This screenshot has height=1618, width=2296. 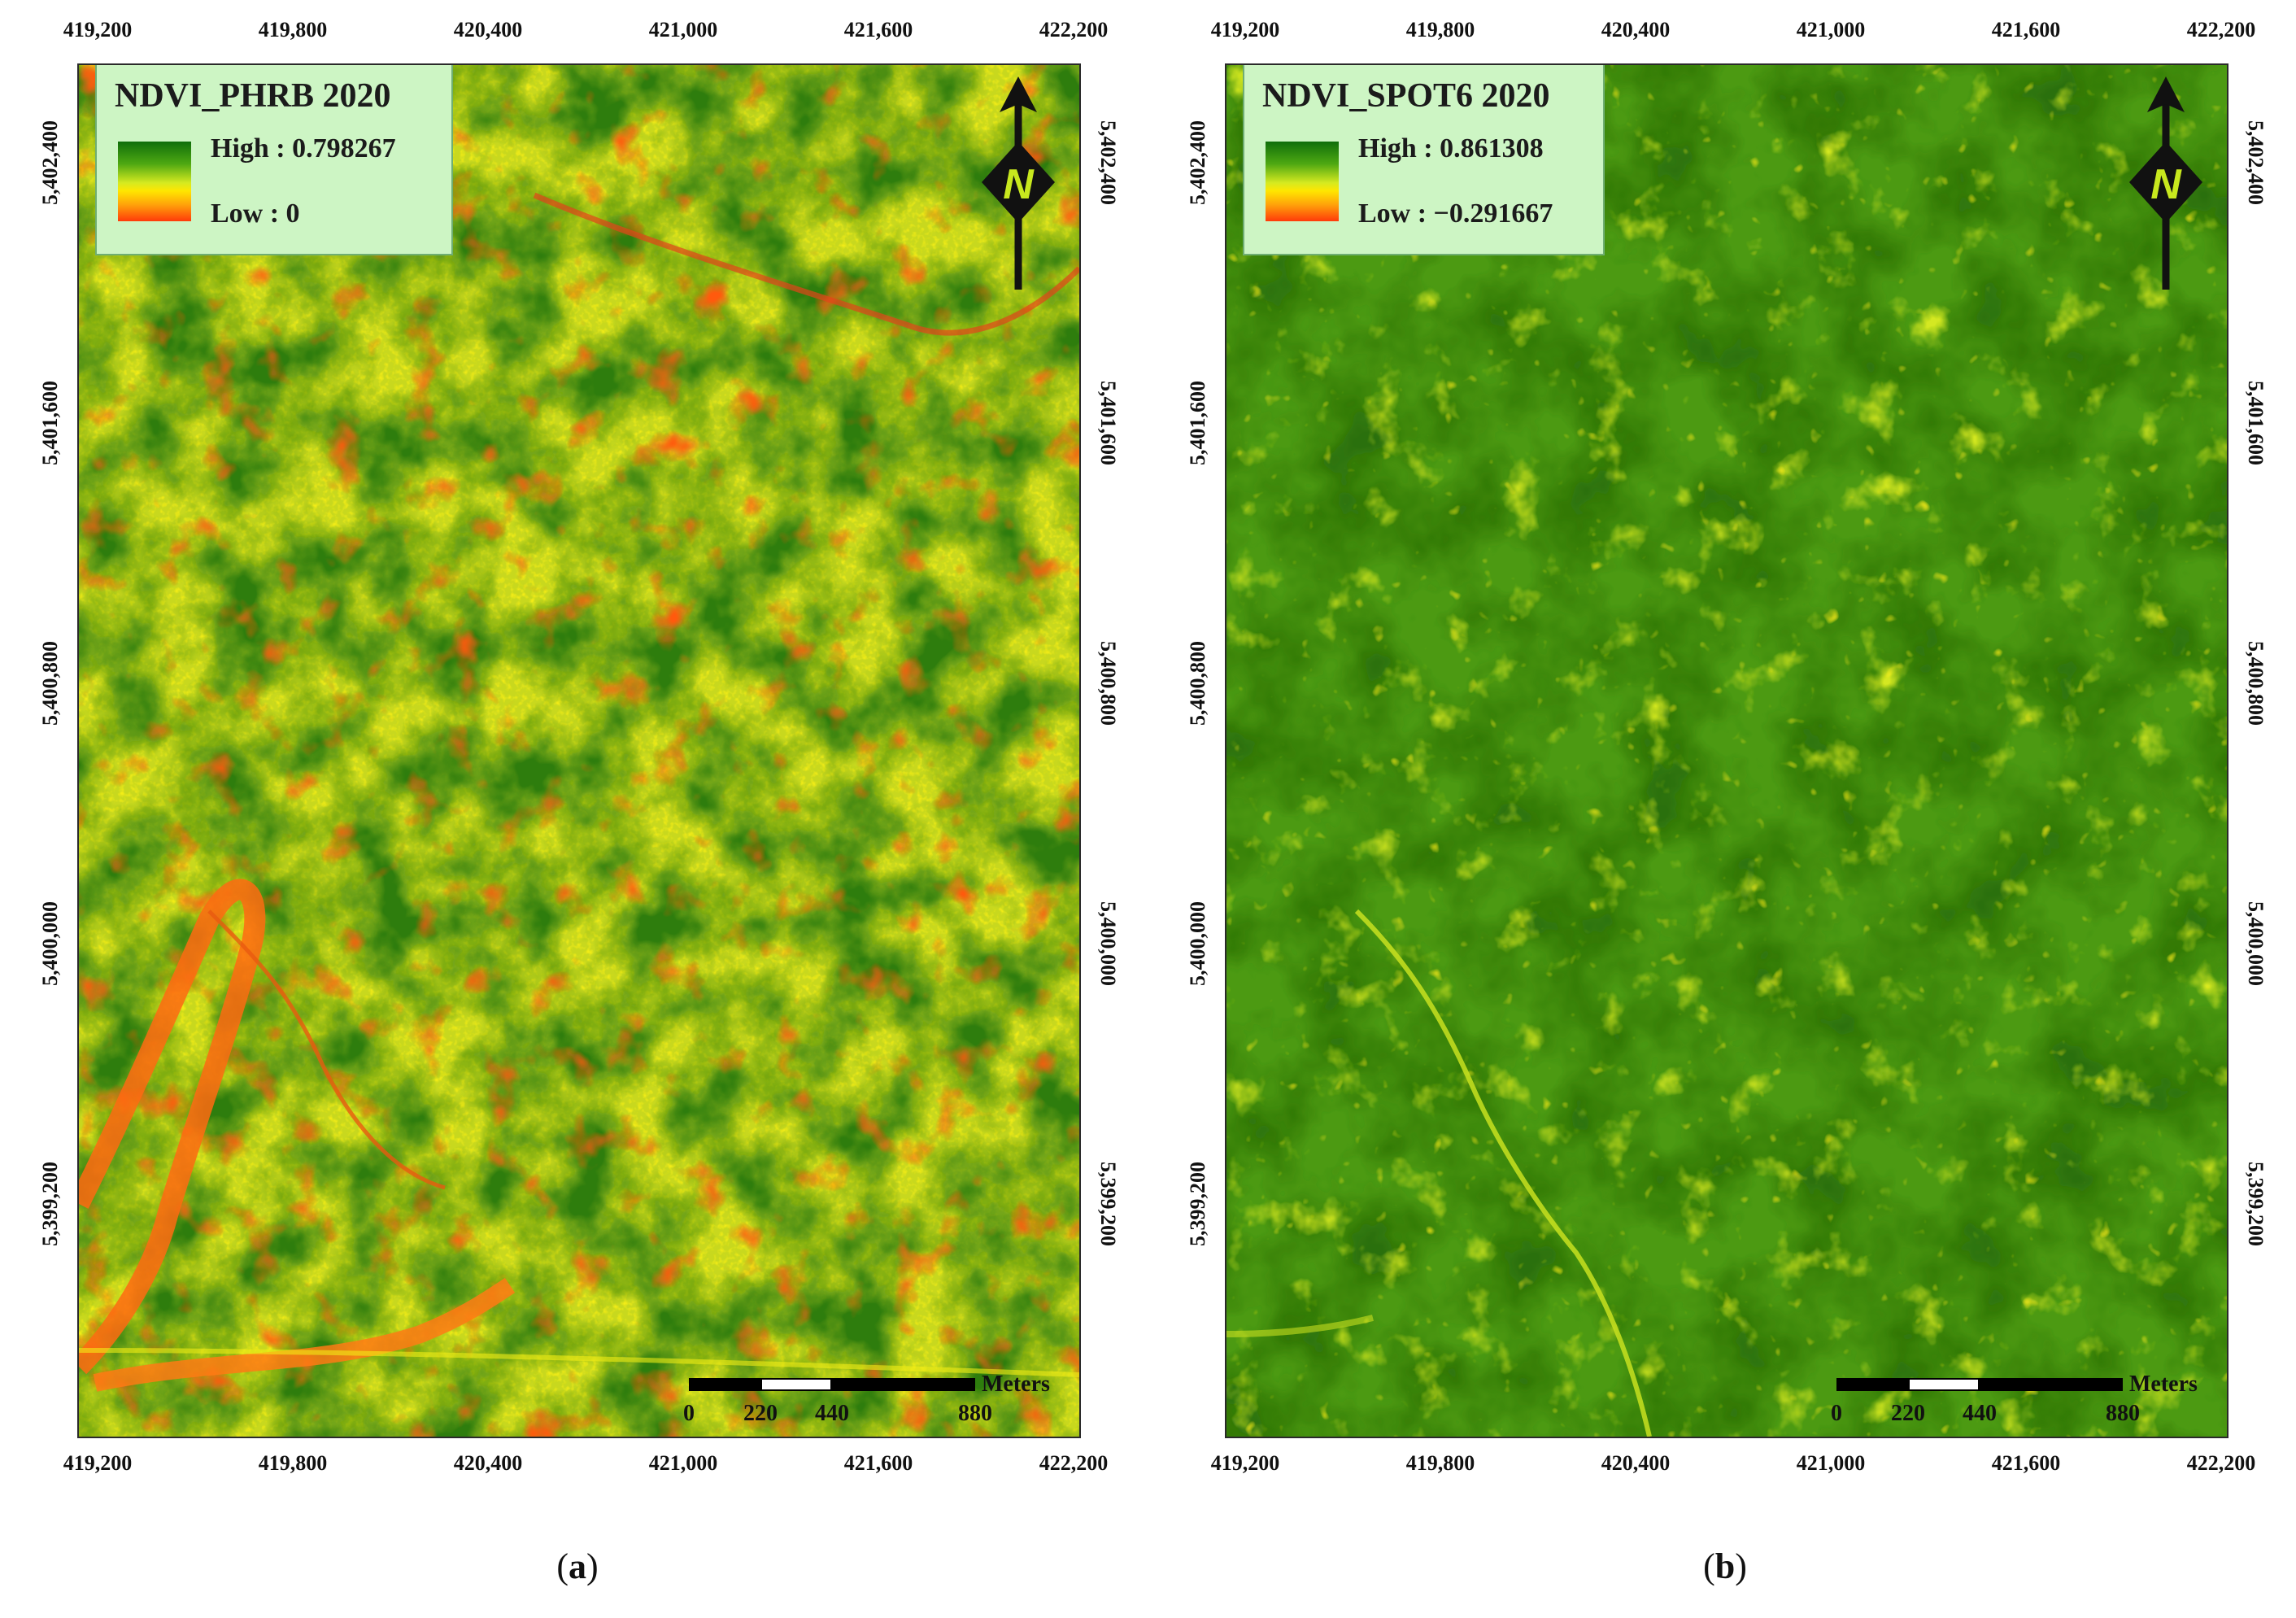 What do you see at coordinates (1451, 148) in the screenshot?
I see `legend-high: High : 0.861308` at bounding box center [1451, 148].